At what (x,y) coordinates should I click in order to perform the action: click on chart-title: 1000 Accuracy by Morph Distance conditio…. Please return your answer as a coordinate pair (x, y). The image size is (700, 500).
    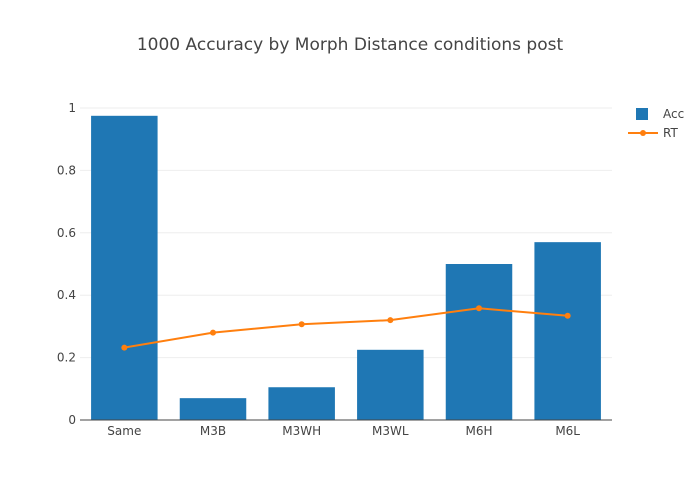
    Looking at the image, I should click on (350, 45).